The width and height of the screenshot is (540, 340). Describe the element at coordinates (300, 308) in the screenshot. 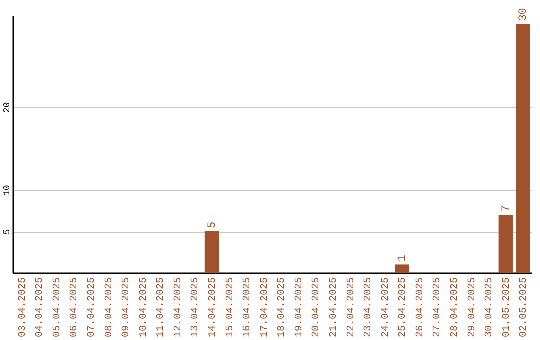

I see `x-tick-label: 19.04.2025` at that location.